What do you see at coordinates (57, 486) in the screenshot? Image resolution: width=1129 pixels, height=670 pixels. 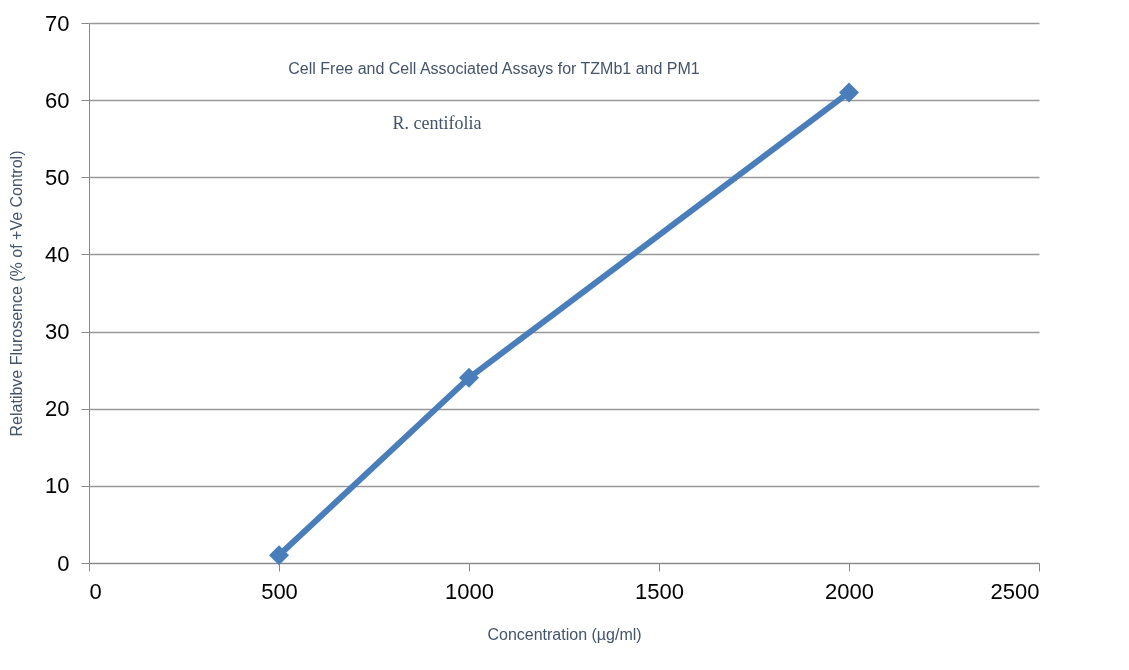 I see `y-tick-label: 10` at bounding box center [57, 486].